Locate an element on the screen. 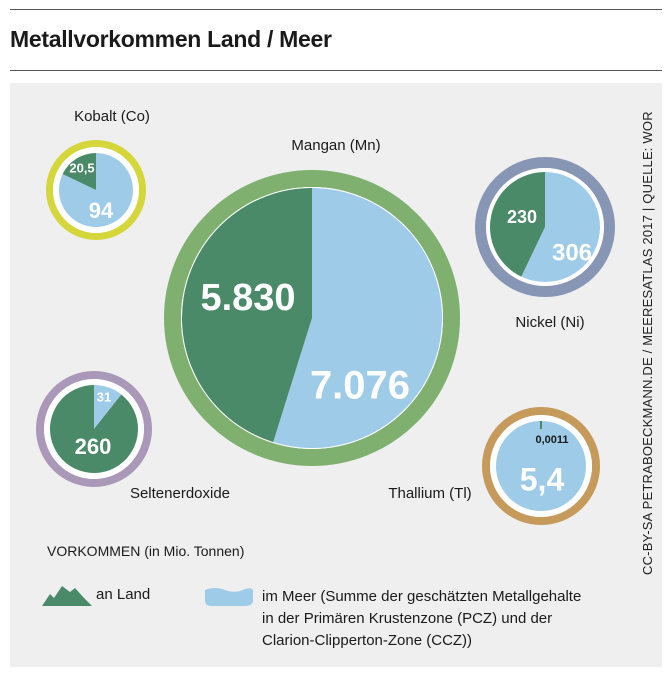  pie-name-kobalt-co: Kobalt (Co) is located at coordinates (112, 116).